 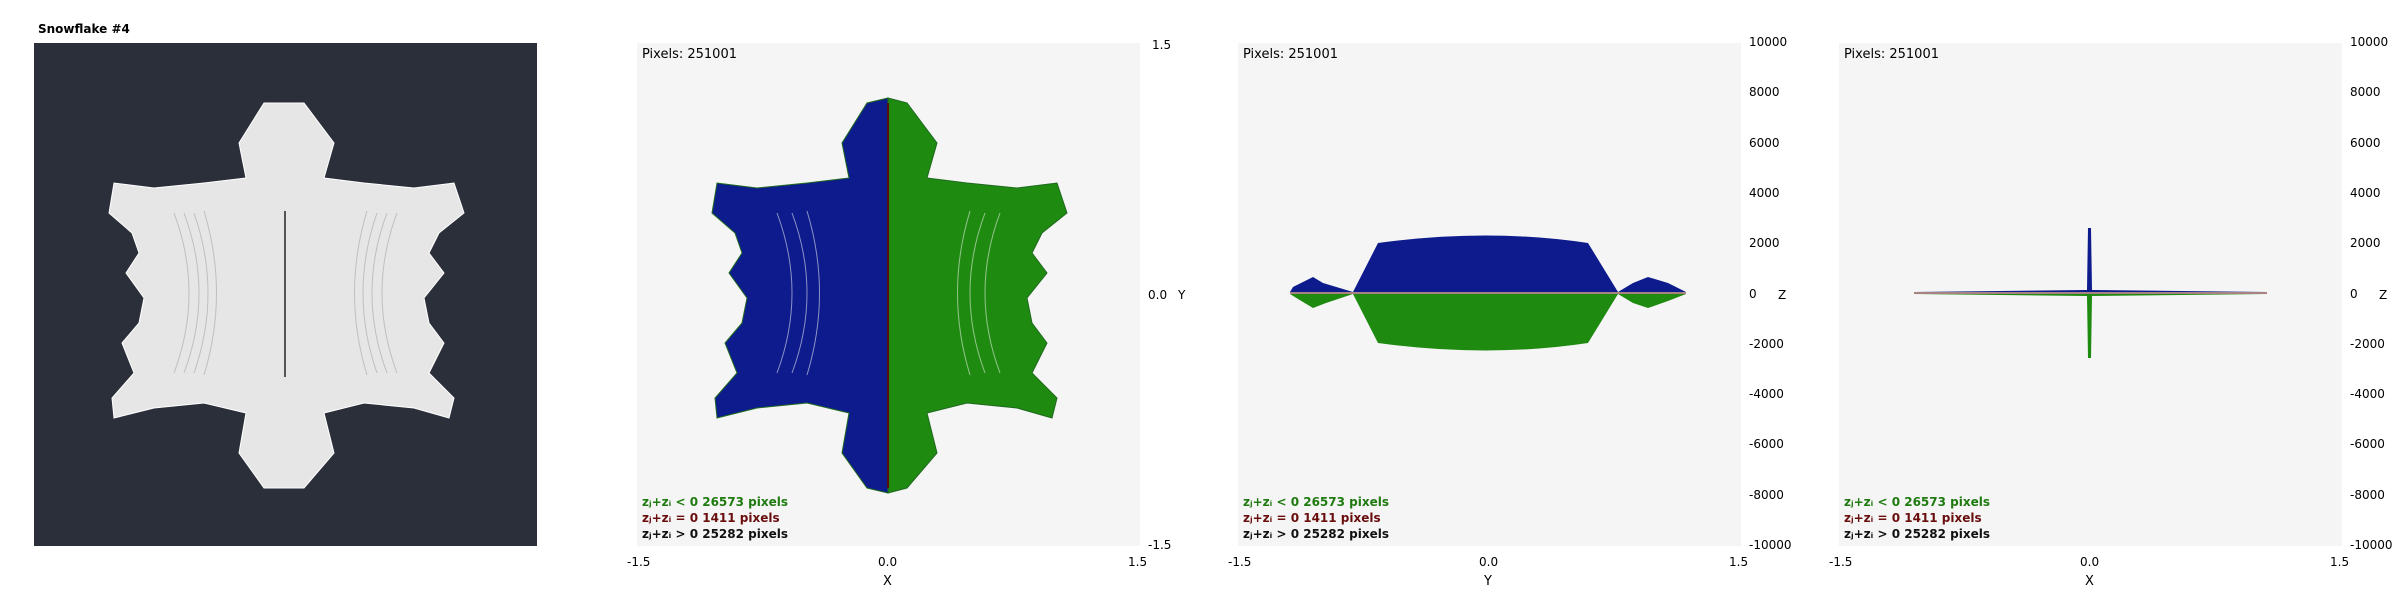 I want to click on xy-right-half, so click(x=977, y=295).